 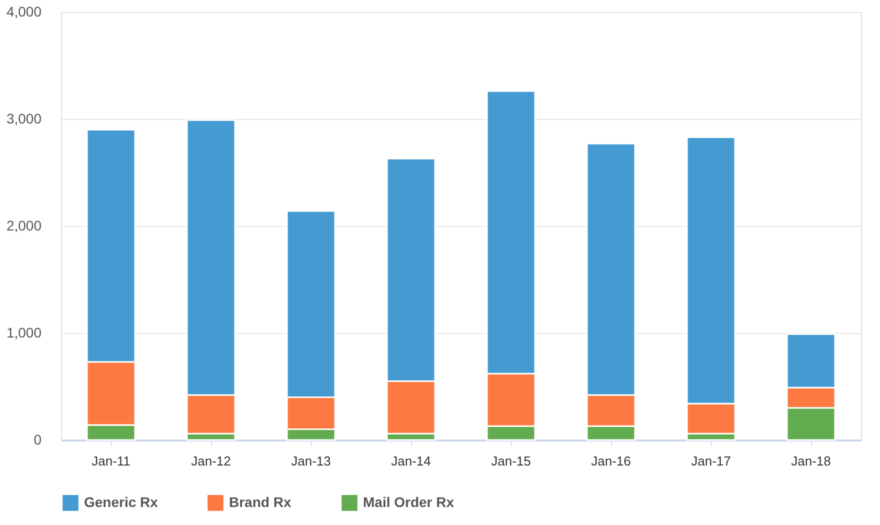 What do you see at coordinates (24, 118) in the screenshot?
I see `y-tick-label: 3,000` at bounding box center [24, 118].